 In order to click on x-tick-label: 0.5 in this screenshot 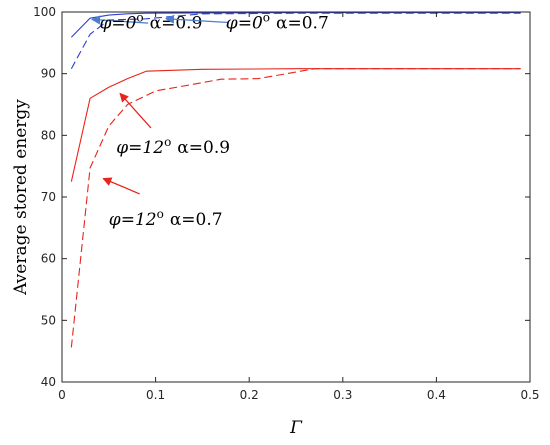, I will do `click(529, 395)`.